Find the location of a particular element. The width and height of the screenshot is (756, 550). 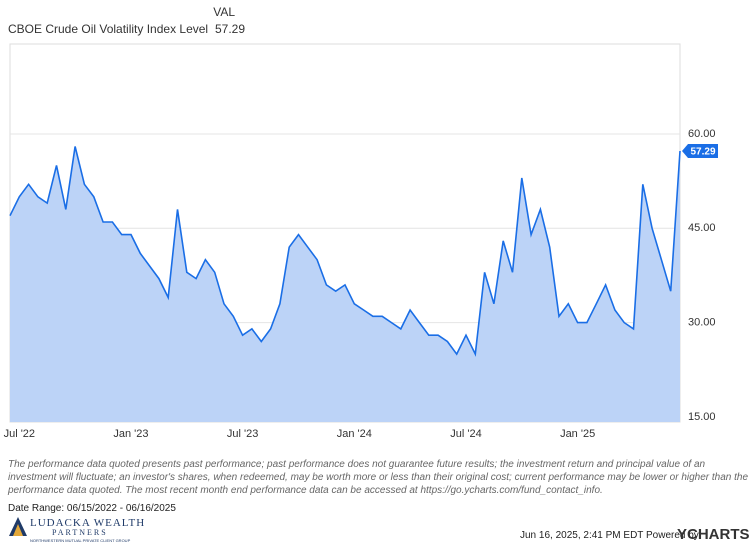

last-value: 57.29 is located at coordinates (230, 29).